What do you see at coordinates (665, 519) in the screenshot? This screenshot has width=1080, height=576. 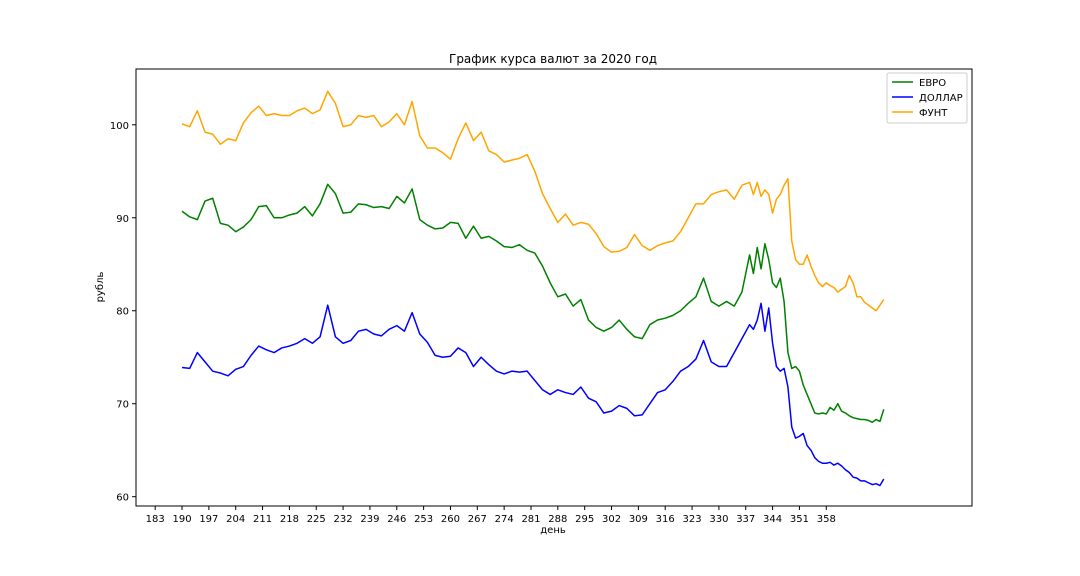 I see `x-tick-label: 316` at bounding box center [665, 519].